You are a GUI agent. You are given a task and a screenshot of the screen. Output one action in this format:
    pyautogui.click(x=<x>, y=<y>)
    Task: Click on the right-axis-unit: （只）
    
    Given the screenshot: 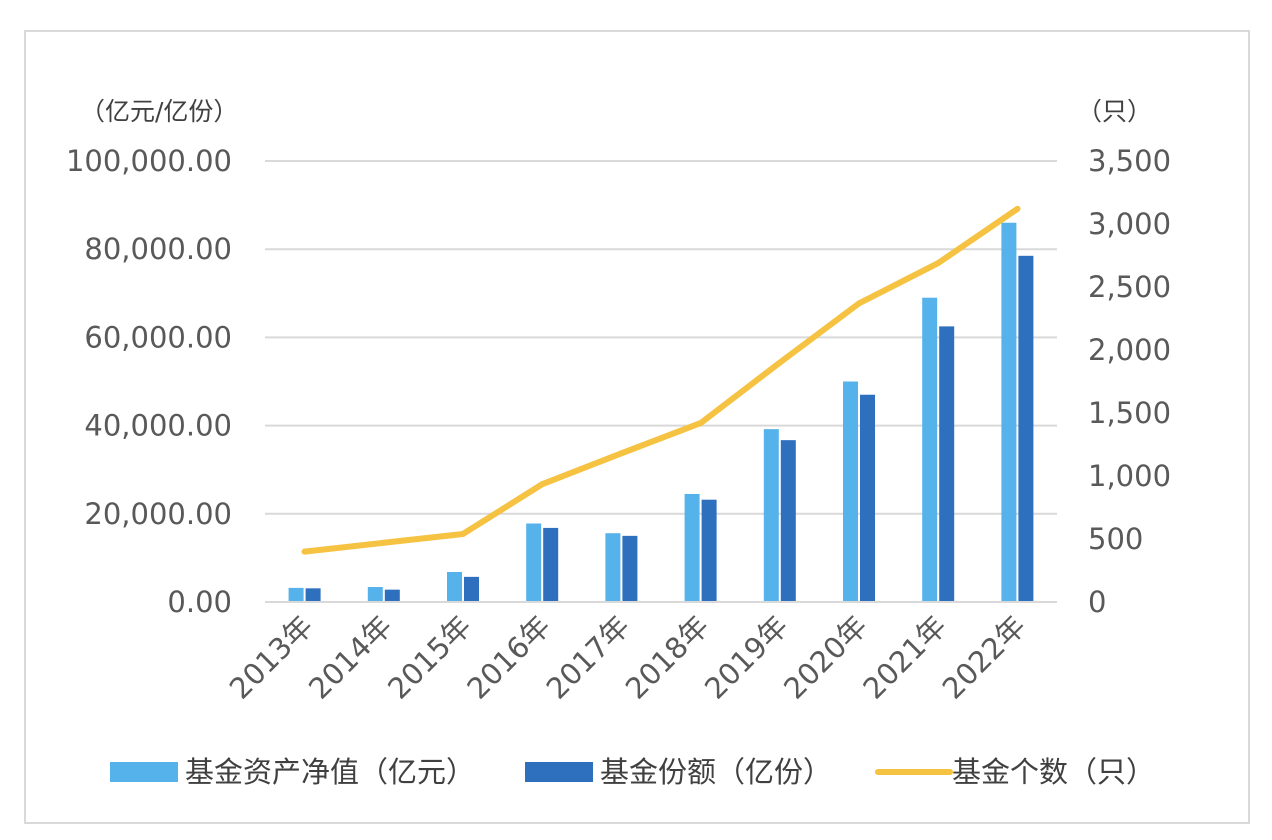 What is the action you would take?
    pyautogui.click(x=1114, y=111)
    